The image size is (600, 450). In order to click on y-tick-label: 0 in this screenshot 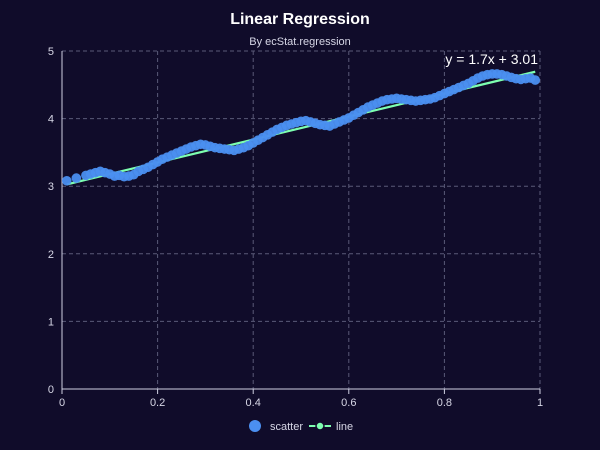, I will do `click(51, 390)`.